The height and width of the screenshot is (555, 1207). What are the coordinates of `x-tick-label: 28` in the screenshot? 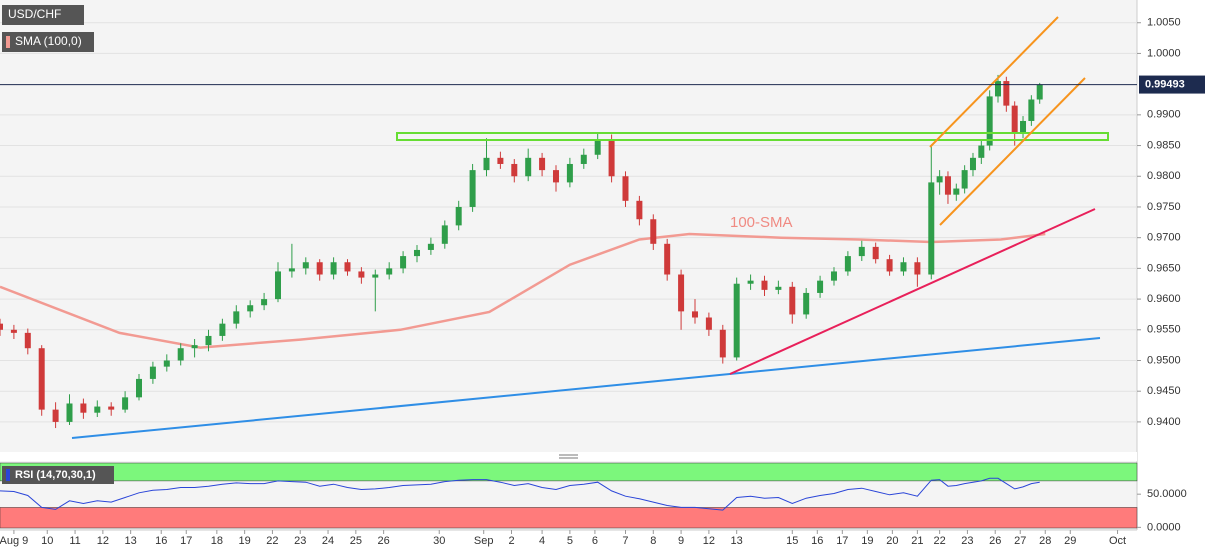 It's located at (1045, 541).